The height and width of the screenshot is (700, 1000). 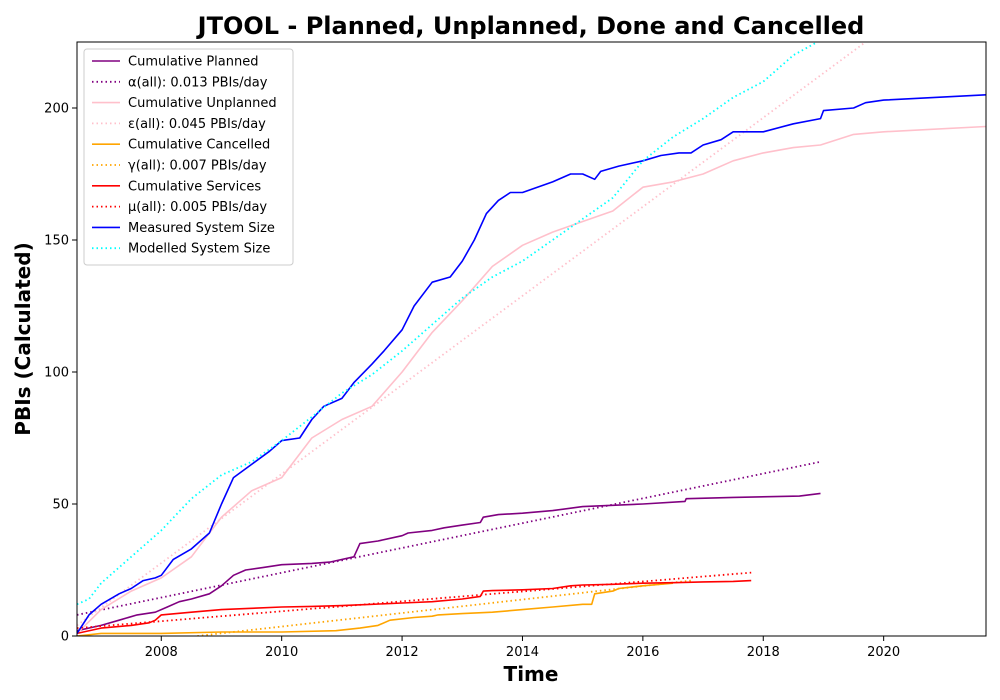 What do you see at coordinates (56, 241) in the screenshot?
I see `y-tick-label-3: 150` at bounding box center [56, 241].